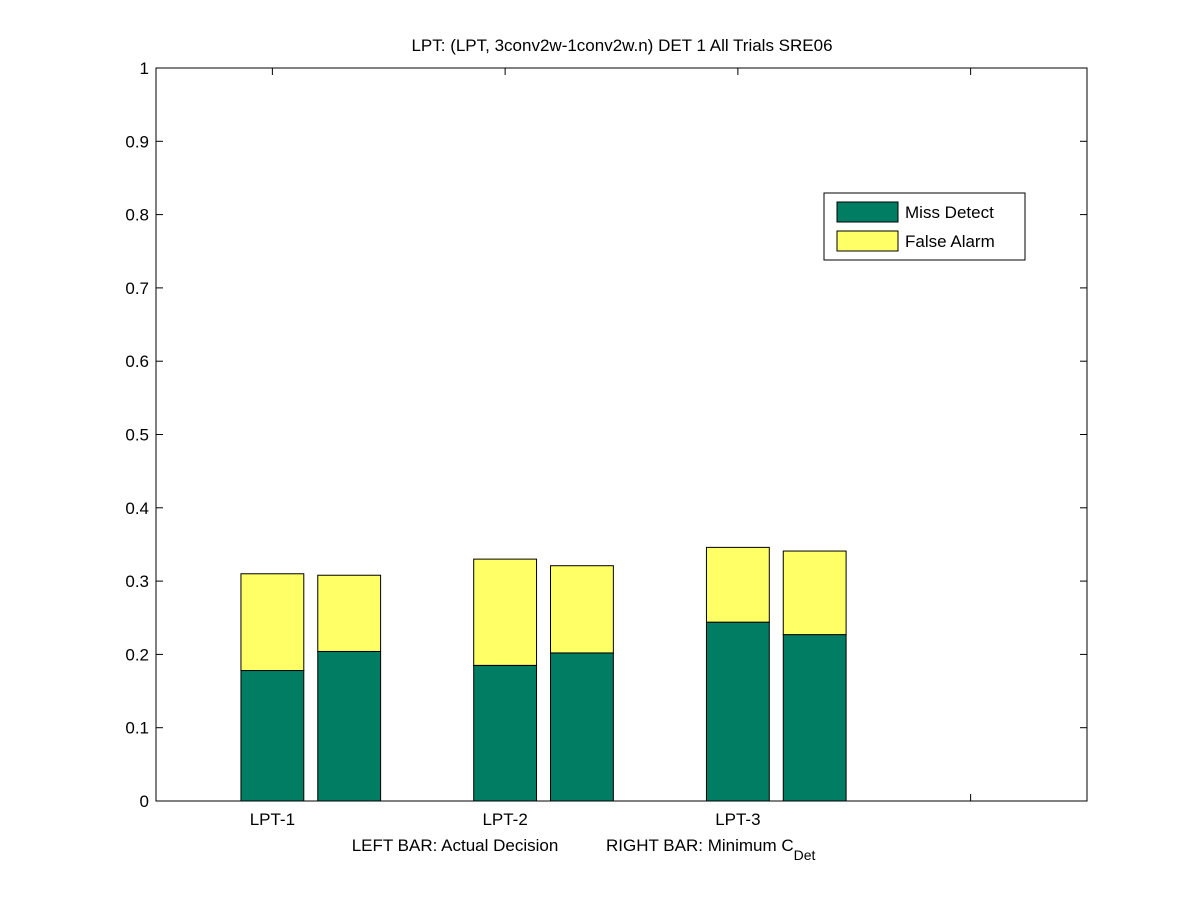 This screenshot has width=1201, height=900. I want to click on y-tick-label: 0.6, so click(137, 361).